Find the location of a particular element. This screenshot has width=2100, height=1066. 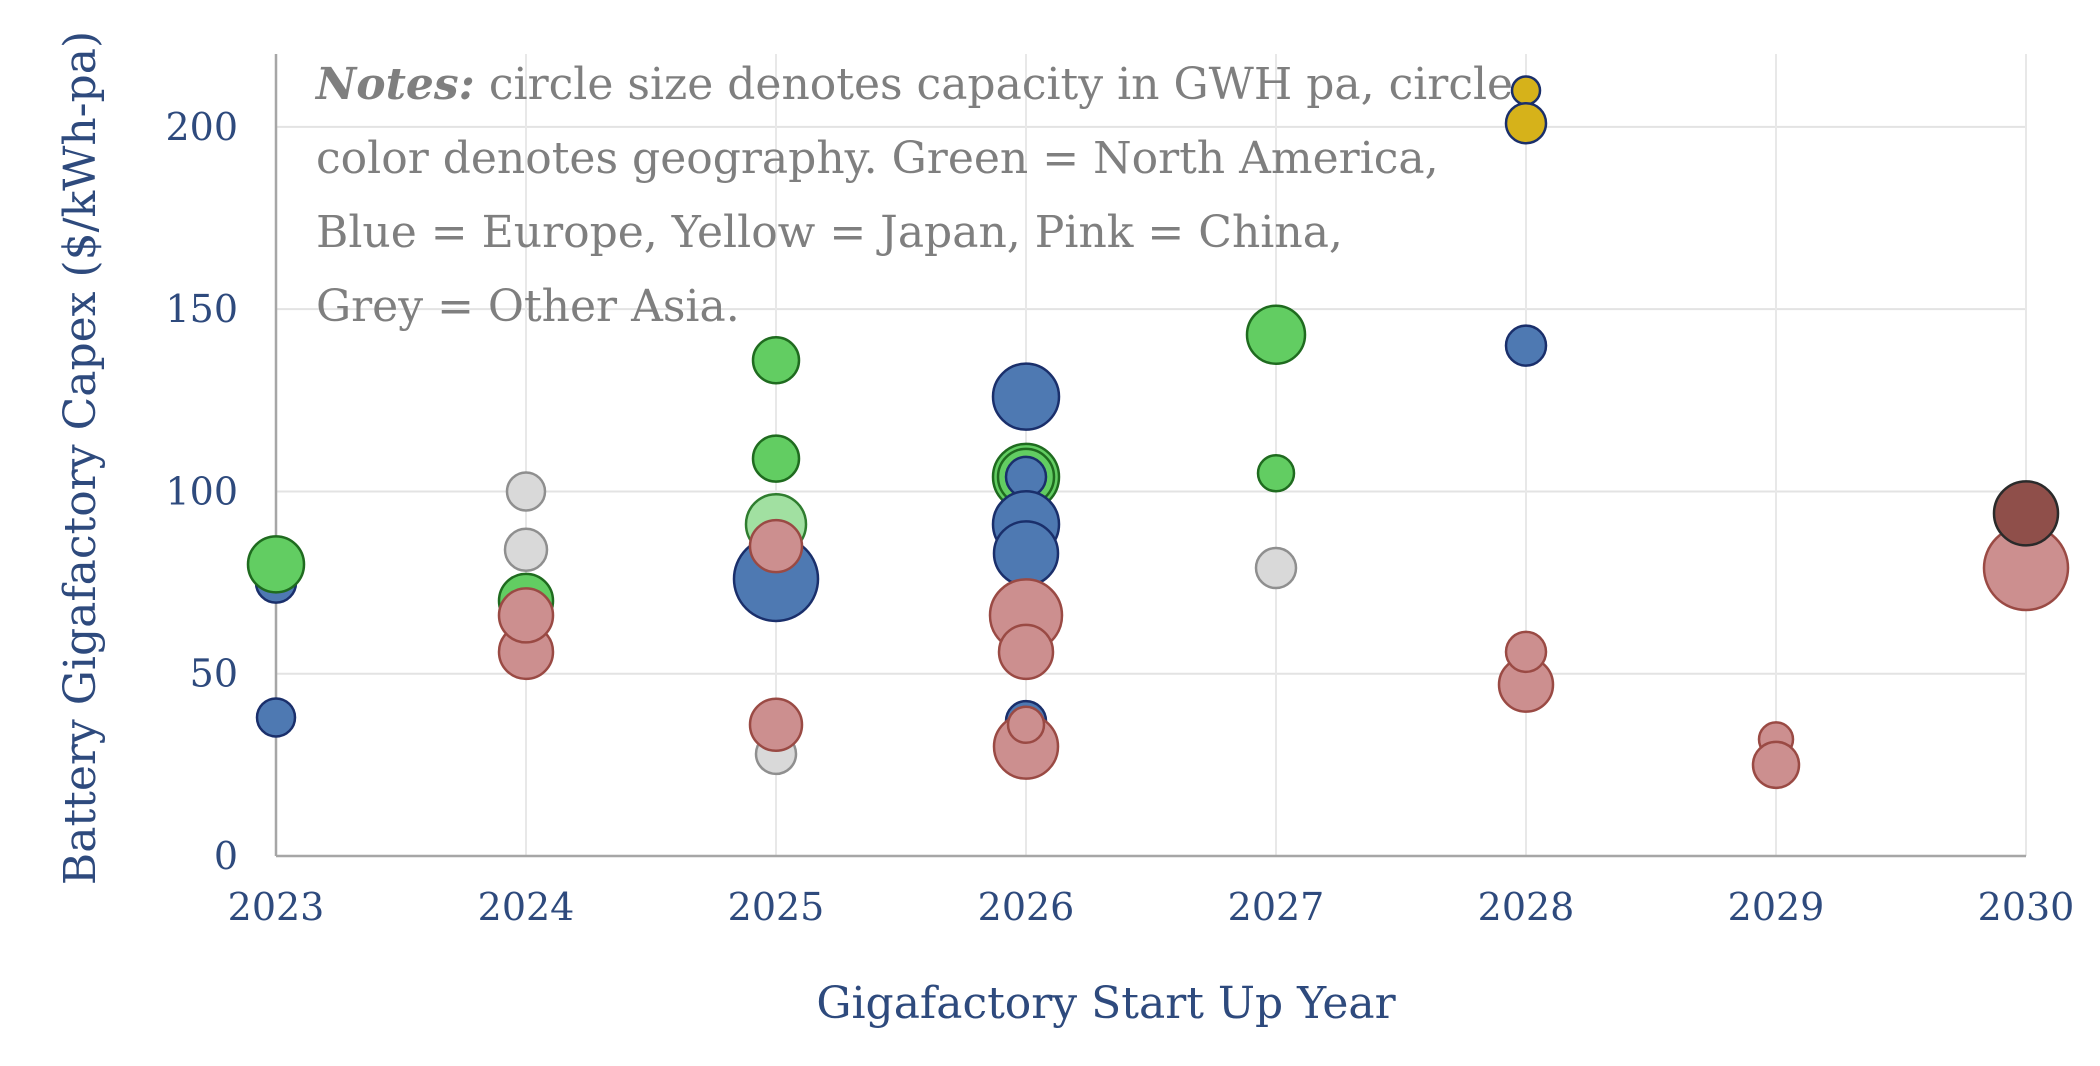

x-tick-labels: 2023 2024 2025 2026 2027 2028 2029 2030 is located at coordinates (1151, 907).